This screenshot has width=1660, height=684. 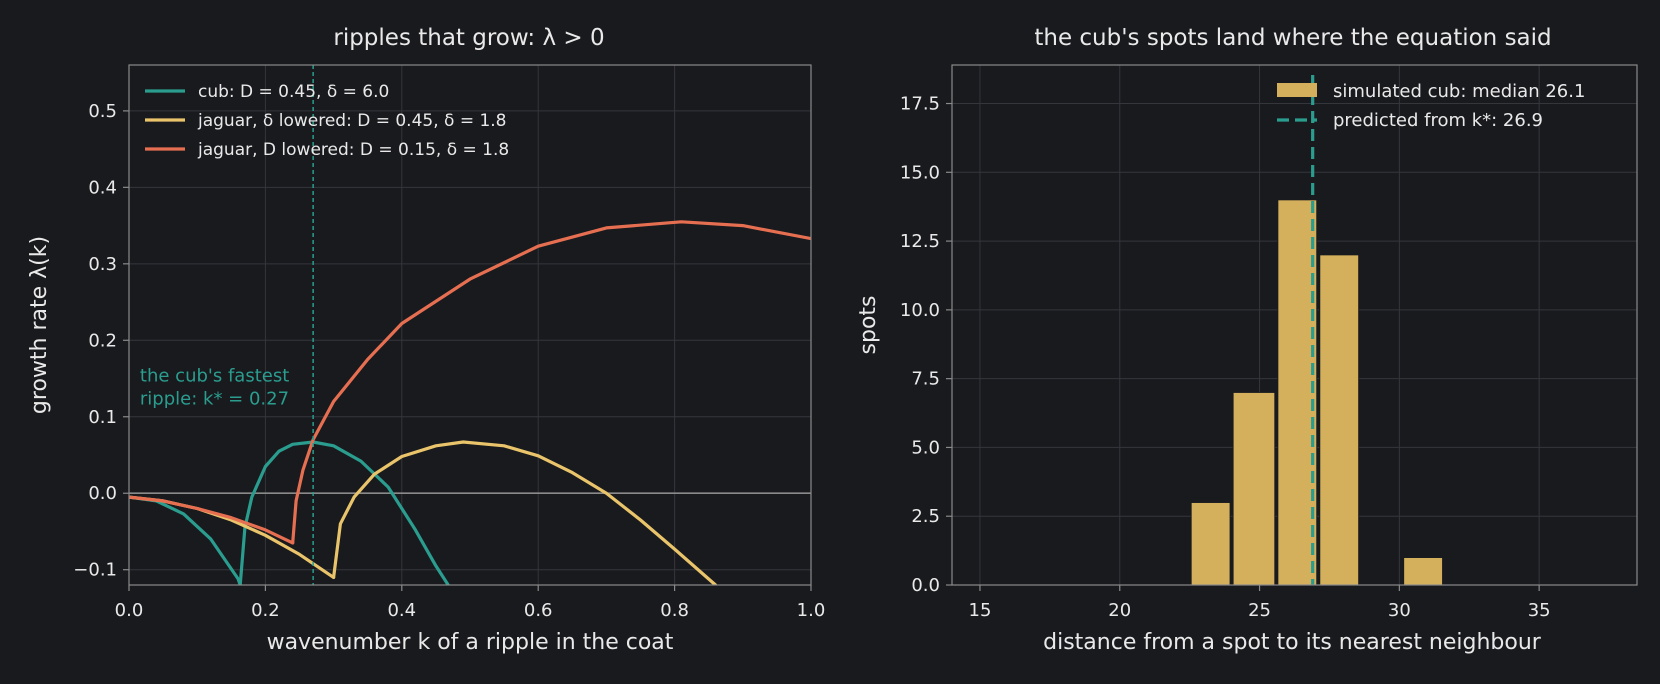 What do you see at coordinates (920, 310) in the screenshot?
I see `right-y-tick-label: 10.0` at bounding box center [920, 310].